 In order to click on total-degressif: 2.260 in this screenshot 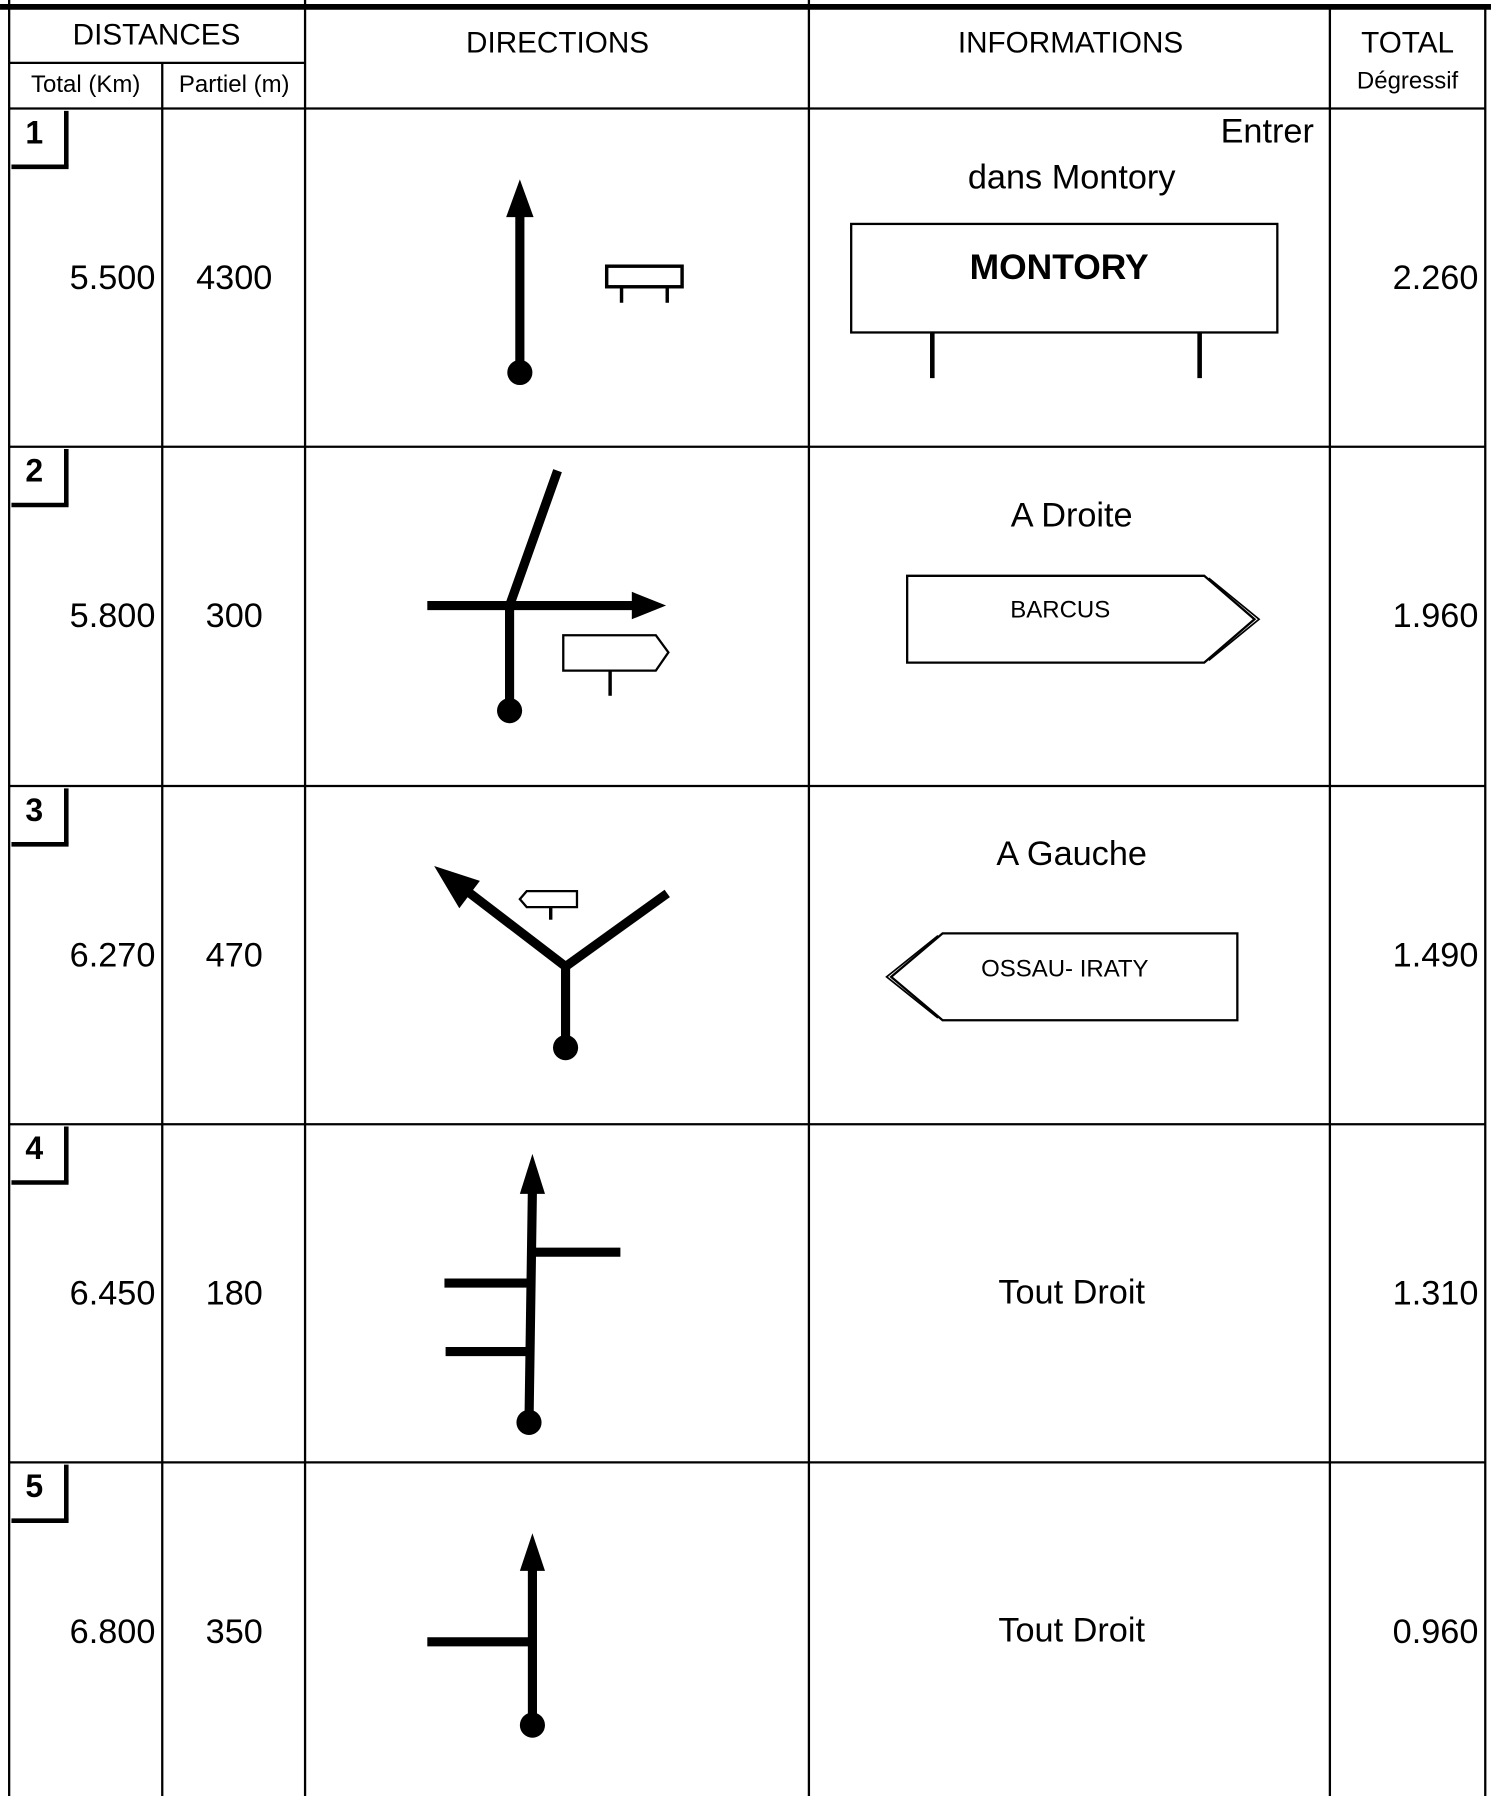, I will do `click(1436, 278)`.